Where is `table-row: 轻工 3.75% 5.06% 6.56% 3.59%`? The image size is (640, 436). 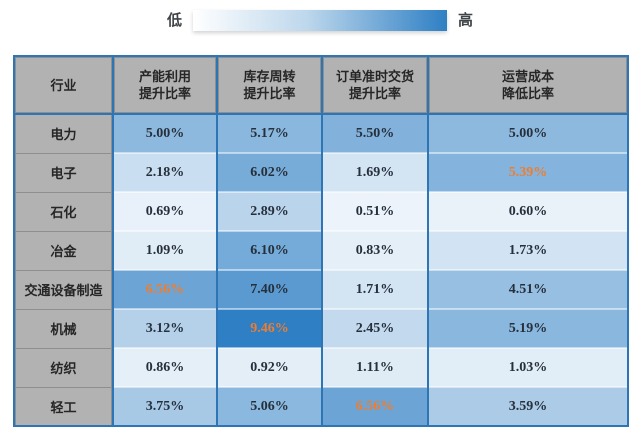 table-row: 轻工 3.75% 5.06% 6.56% 3.59% is located at coordinates (321, 406).